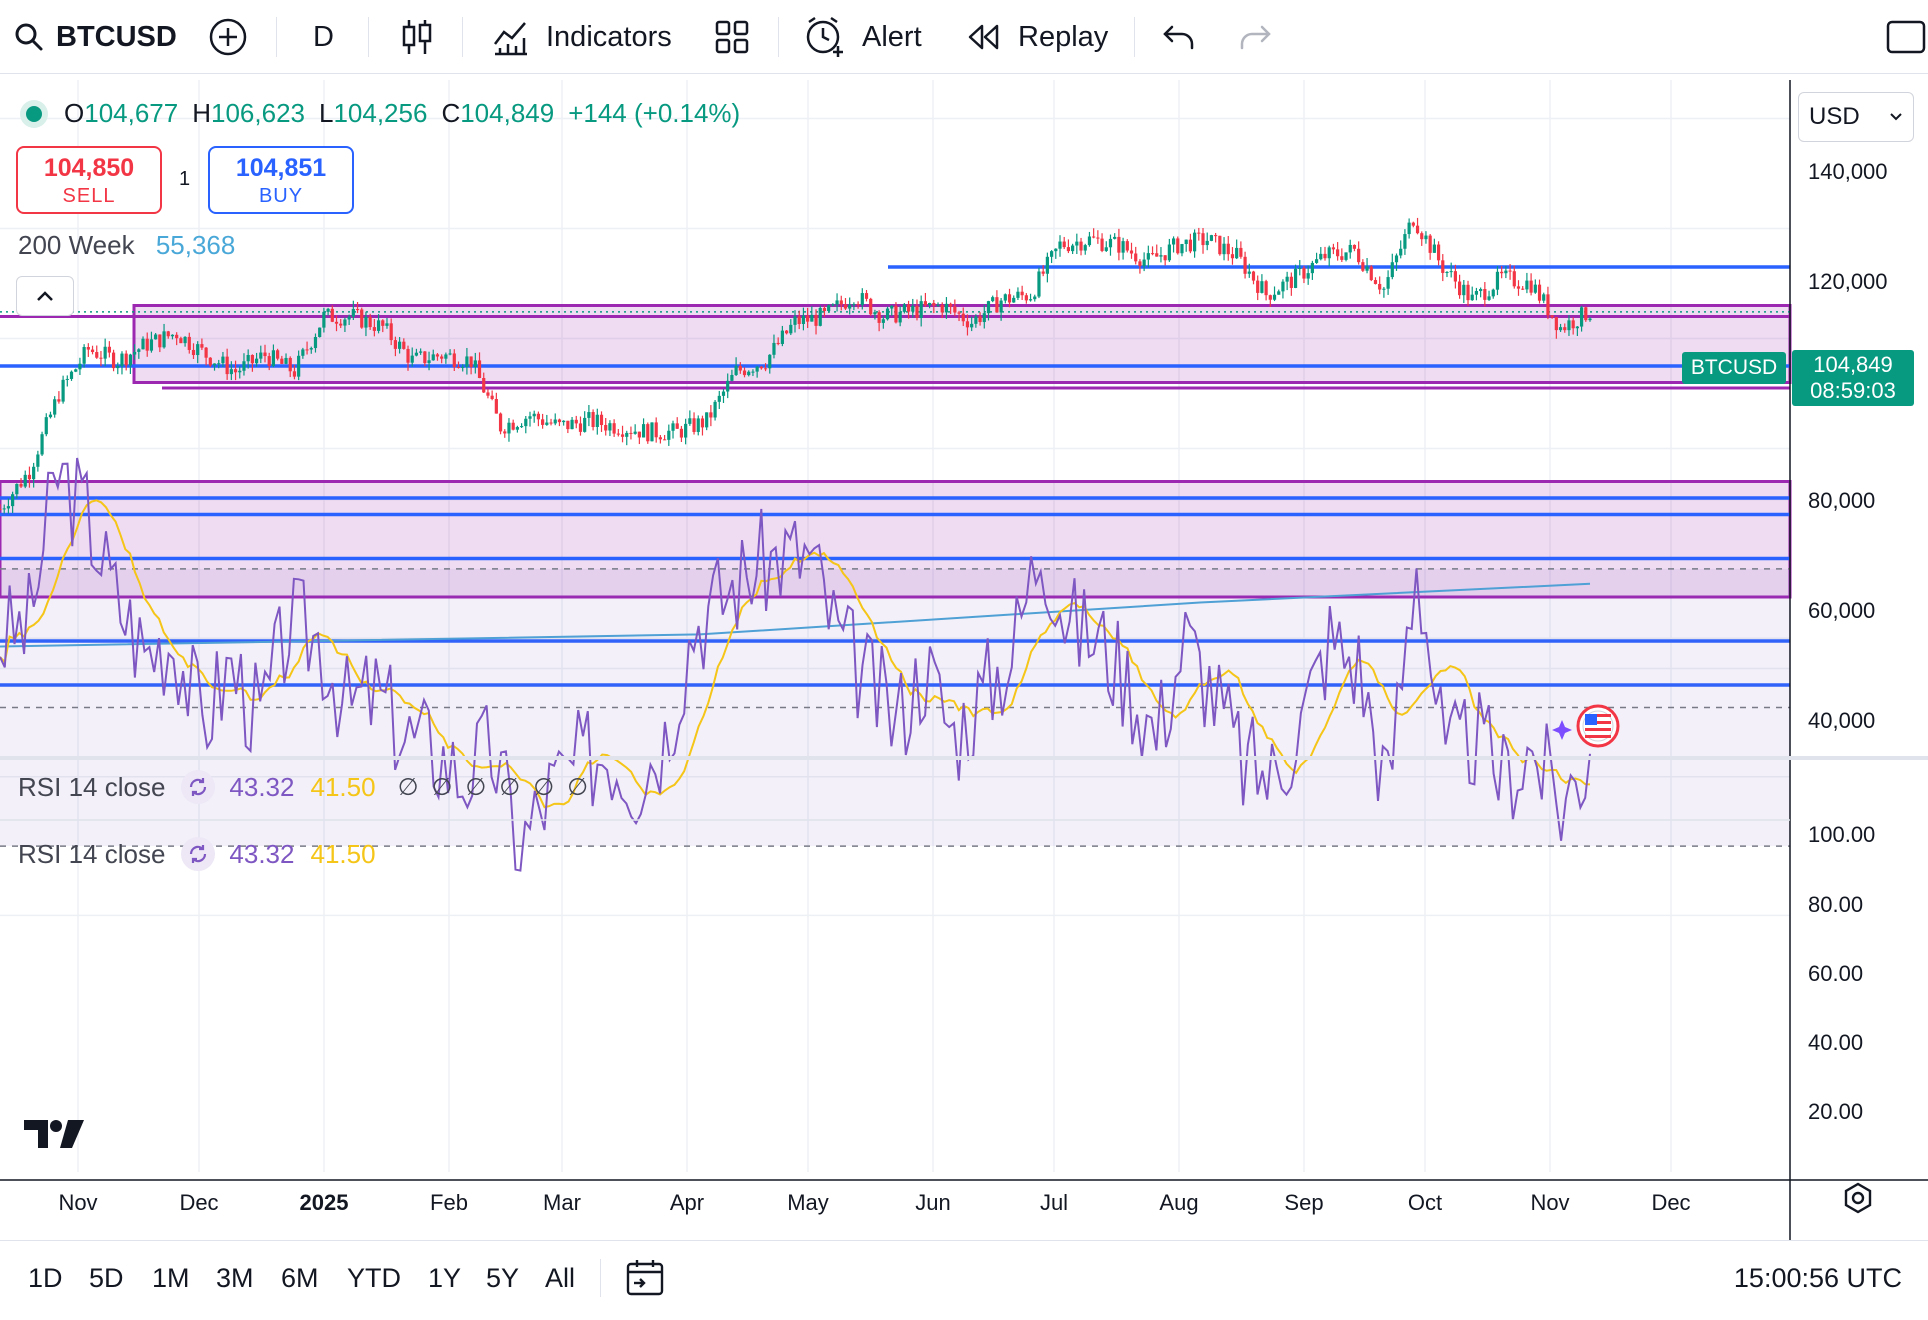 This screenshot has height=1320, width=1928. Describe the element at coordinates (374, 1278) in the screenshot. I see `range-ytd-button: YTD` at that location.